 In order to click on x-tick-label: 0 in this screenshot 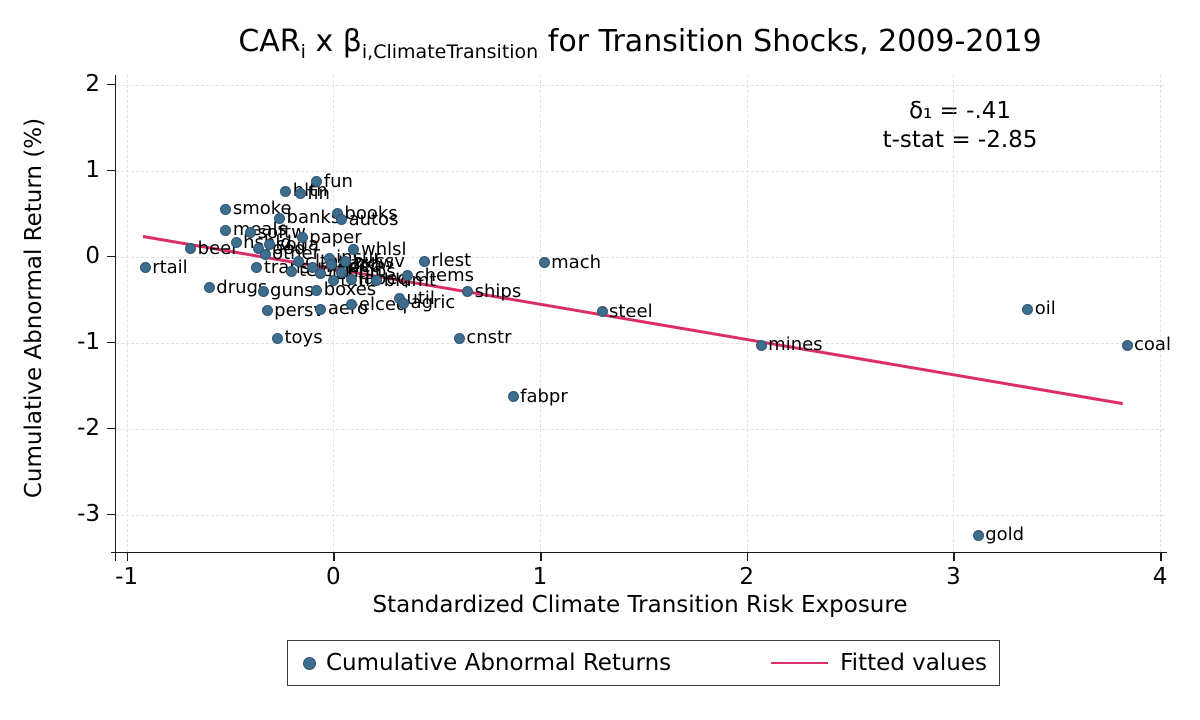, I will do `click(333, 577)`.